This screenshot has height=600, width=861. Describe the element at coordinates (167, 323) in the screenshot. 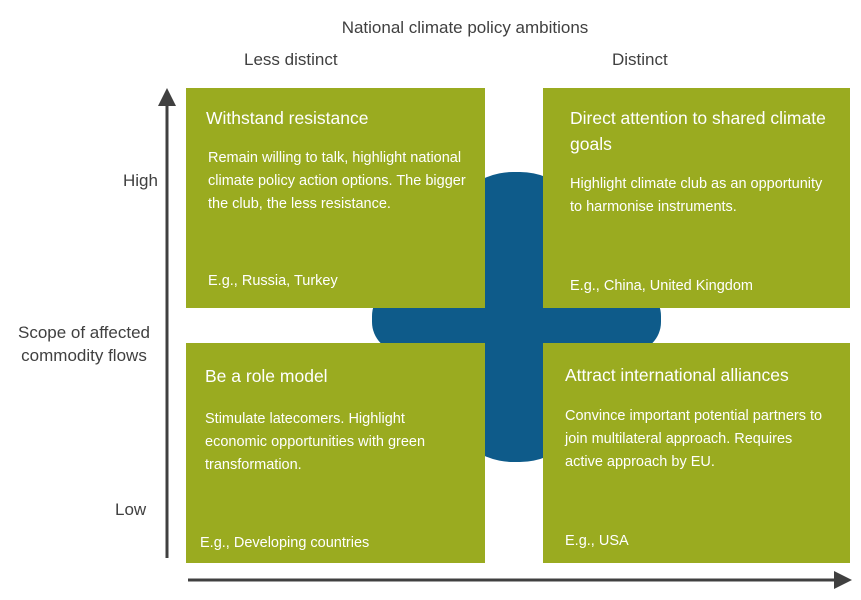

I see `y-axis-arrow` at that location.